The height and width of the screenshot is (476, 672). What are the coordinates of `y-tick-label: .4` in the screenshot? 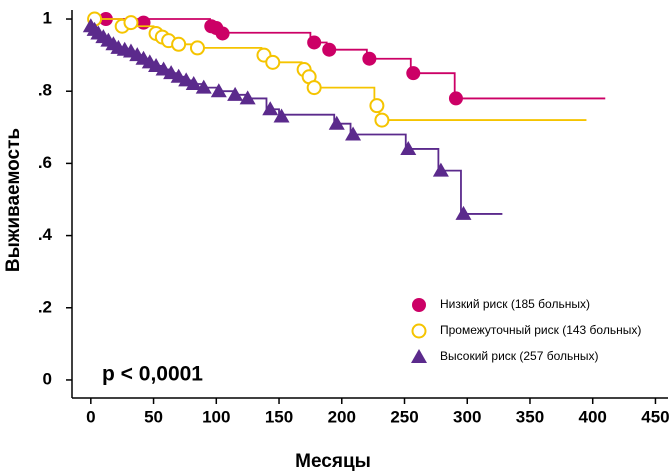 It's located at (45, 234).